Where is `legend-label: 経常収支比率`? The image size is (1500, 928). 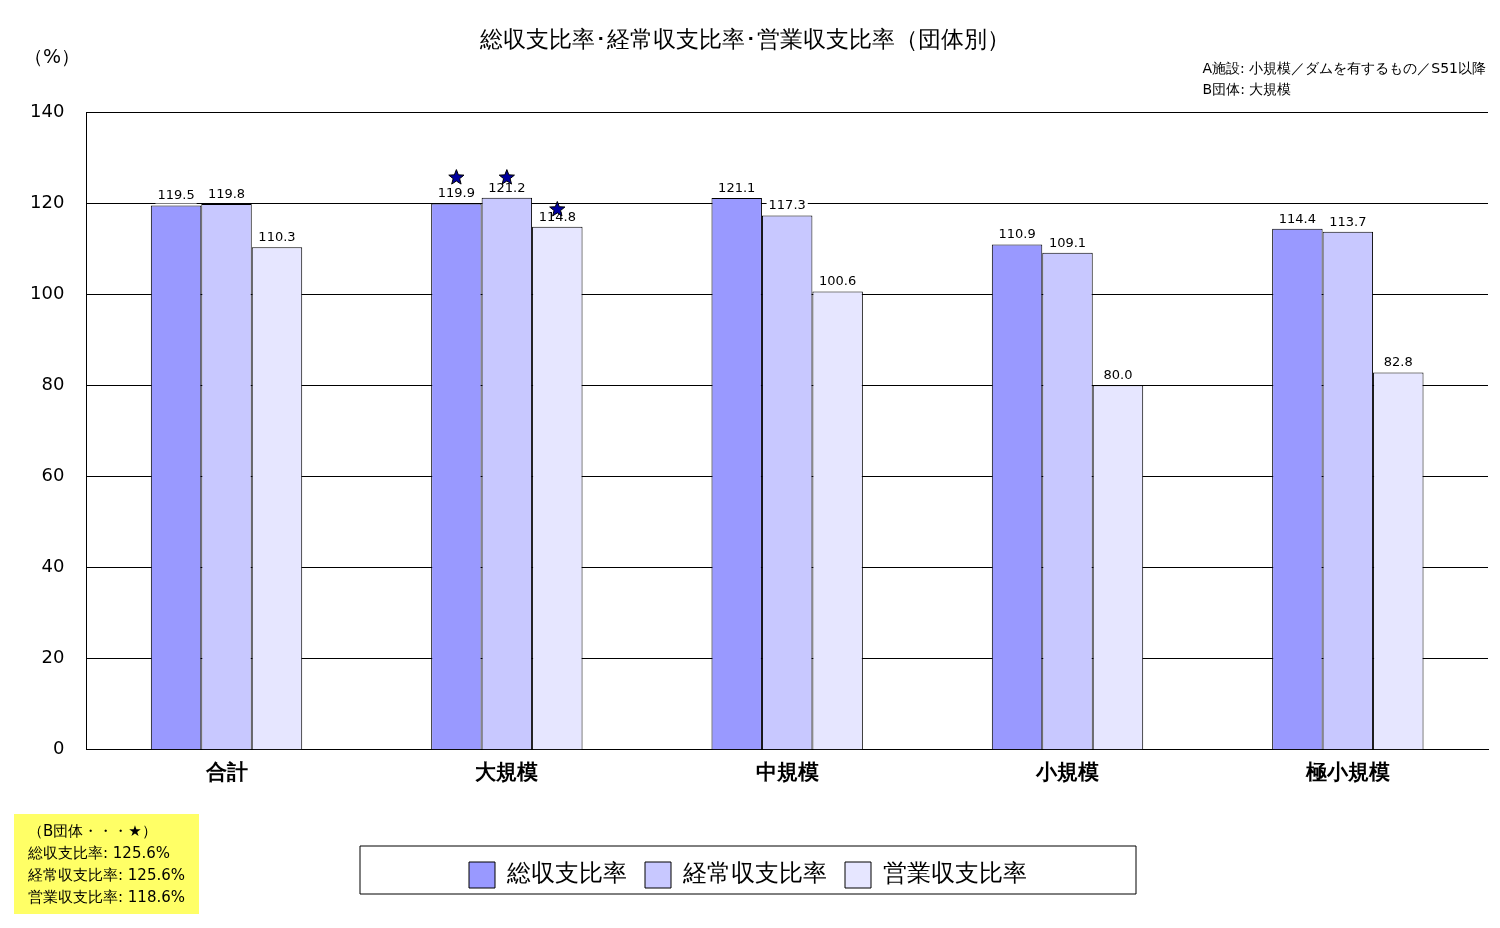
legend-label: 経常収支比率 is located at coordinates (754, 873).